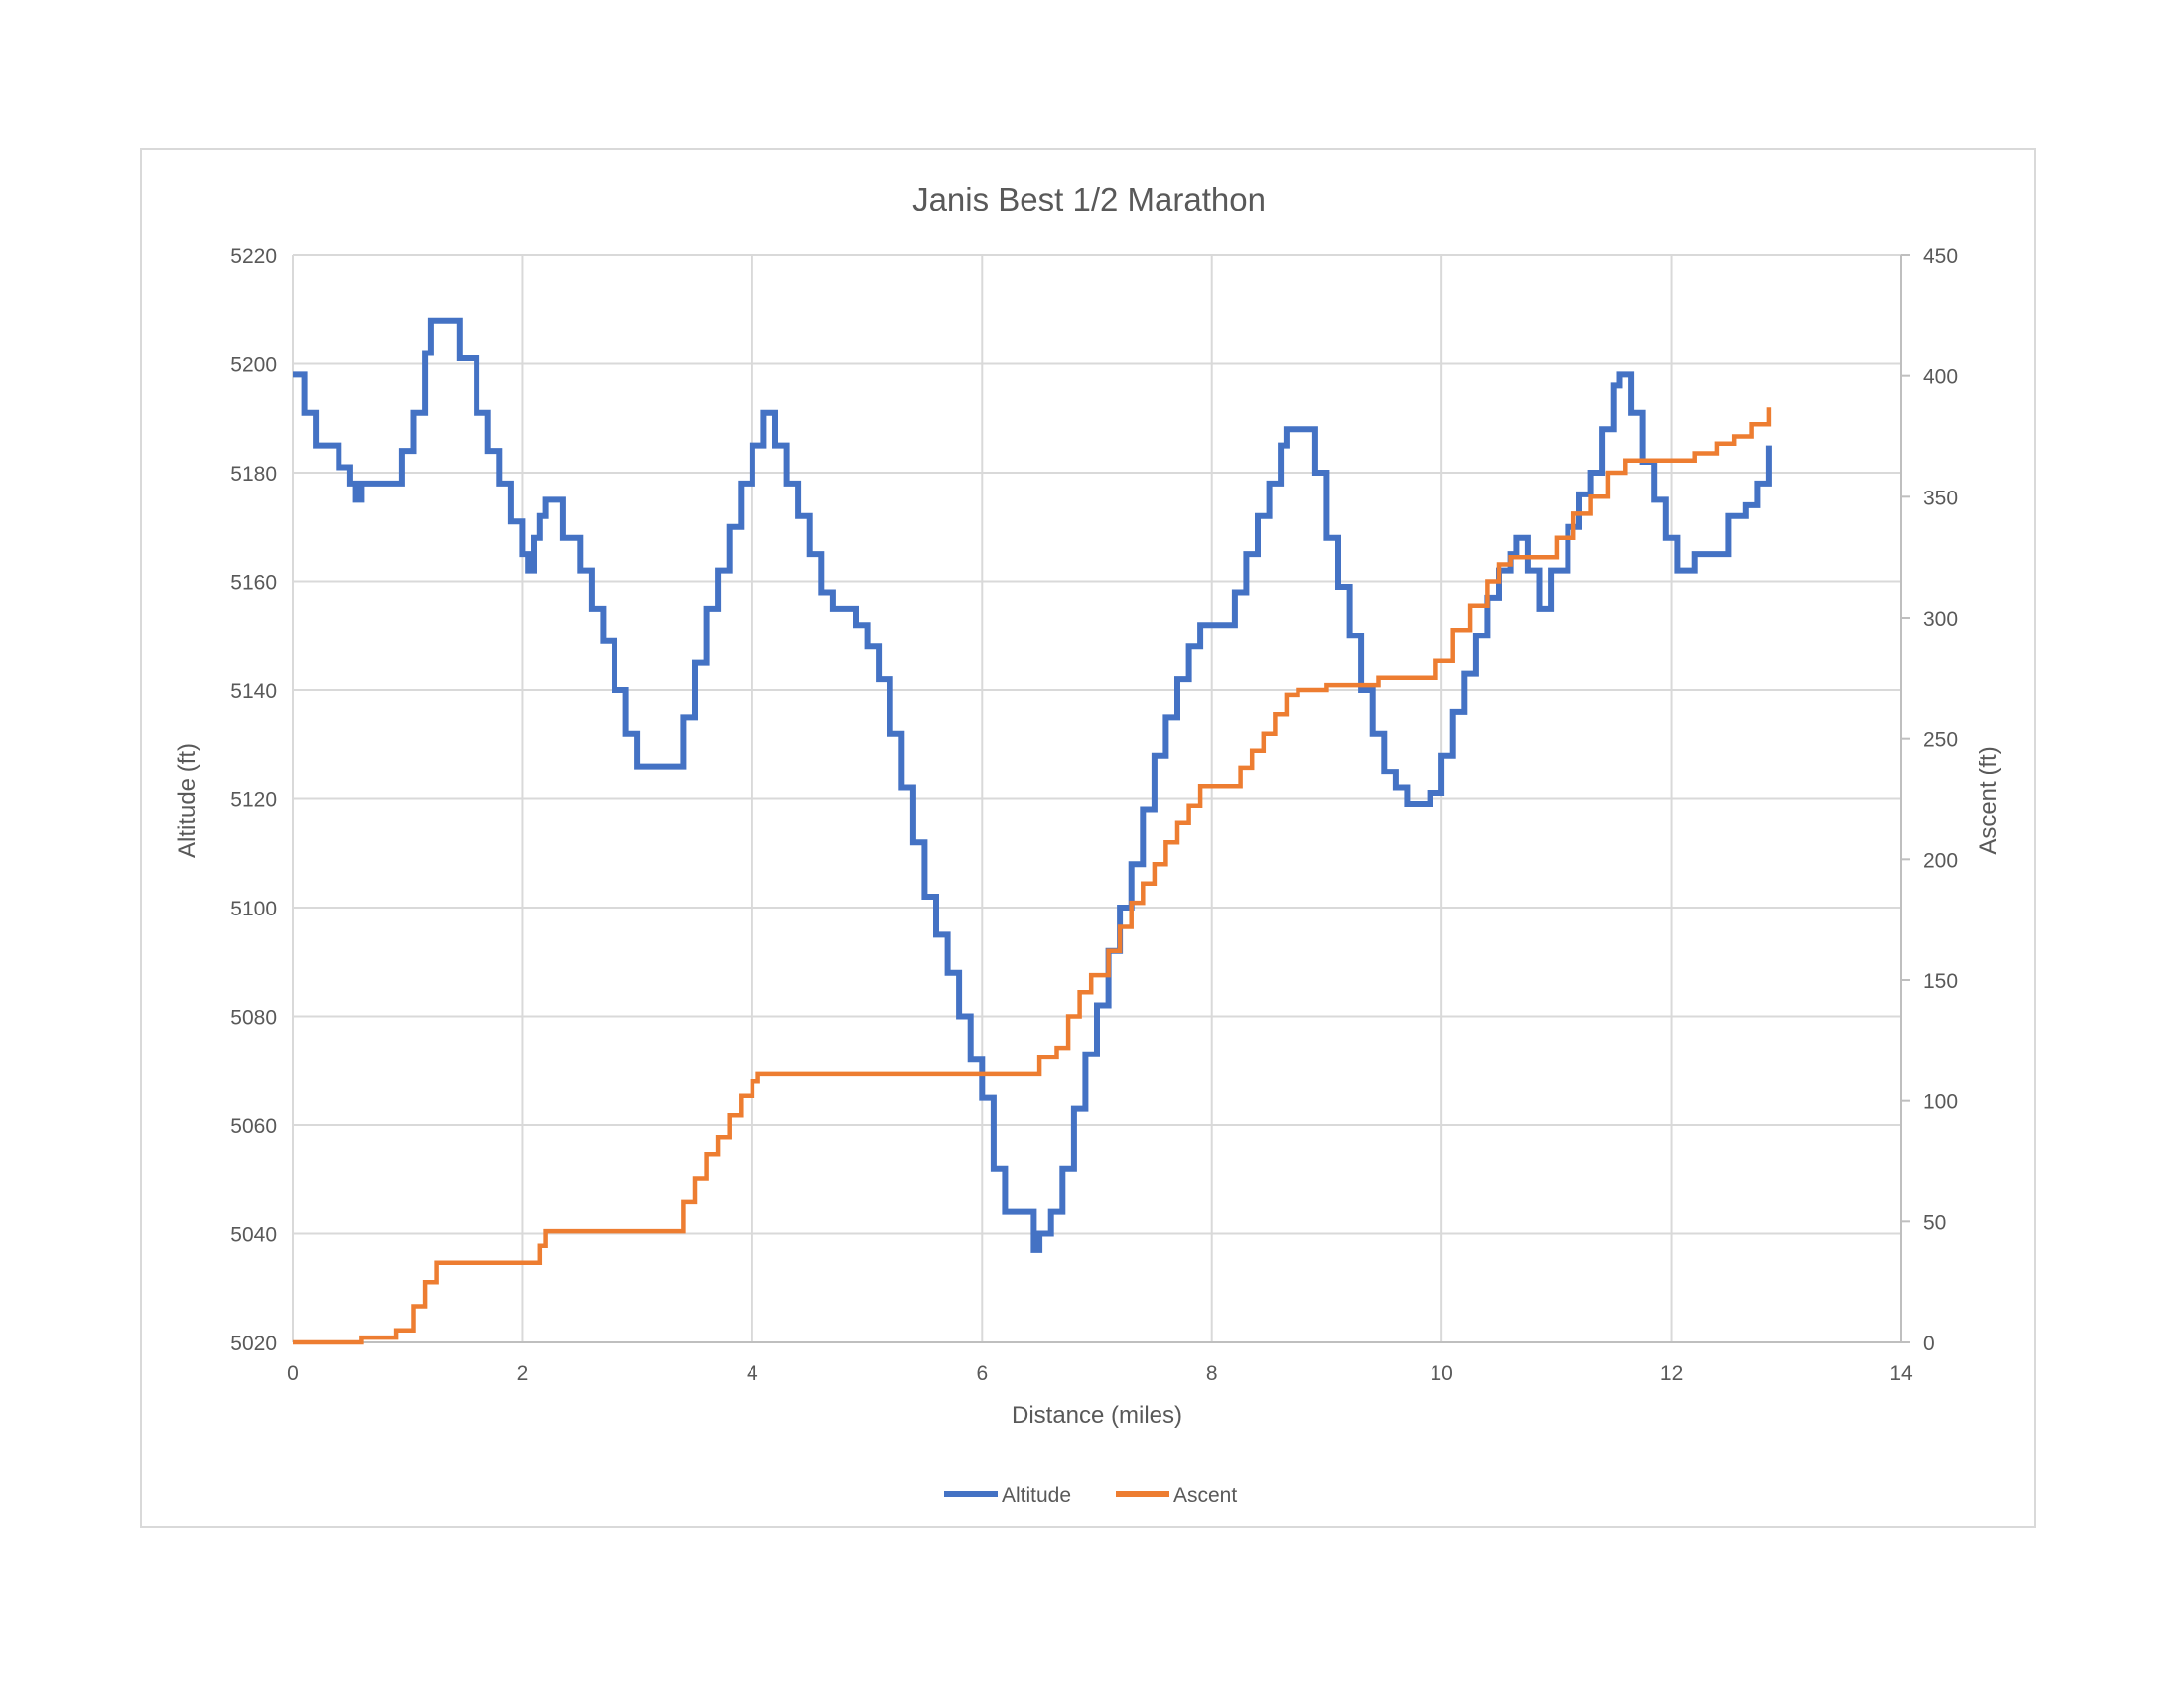  What do you see at coordinates (1940, 981) in the screenshot?
I see `y2-tick-label: 150` at bounding box center [1940, 981].